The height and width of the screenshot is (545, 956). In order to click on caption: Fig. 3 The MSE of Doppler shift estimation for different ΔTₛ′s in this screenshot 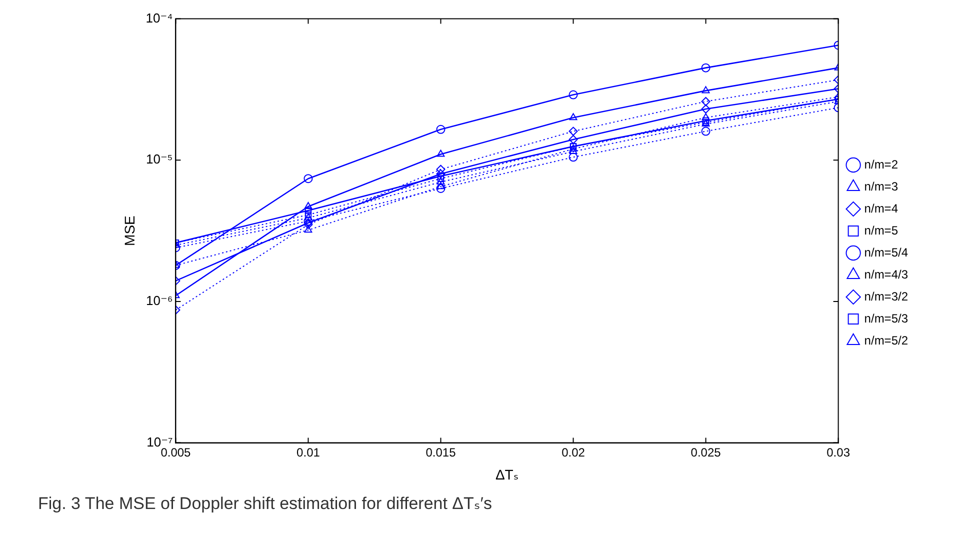, I will do `click(265, 504)`.